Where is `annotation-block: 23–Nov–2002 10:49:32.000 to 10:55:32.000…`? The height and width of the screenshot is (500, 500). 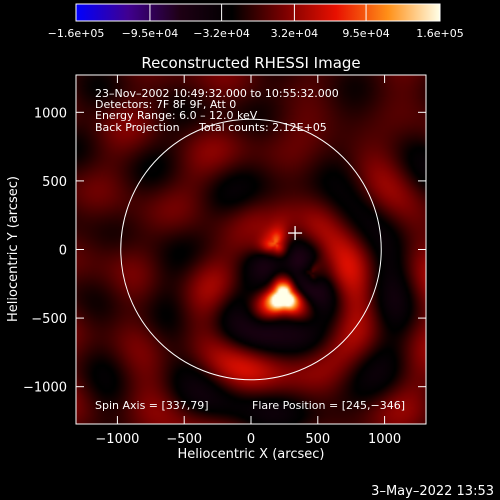
annotation-block: 23–Nov–2002 10:49:32.000 to 10:55:32.000… is located at coordinates (217, 110).